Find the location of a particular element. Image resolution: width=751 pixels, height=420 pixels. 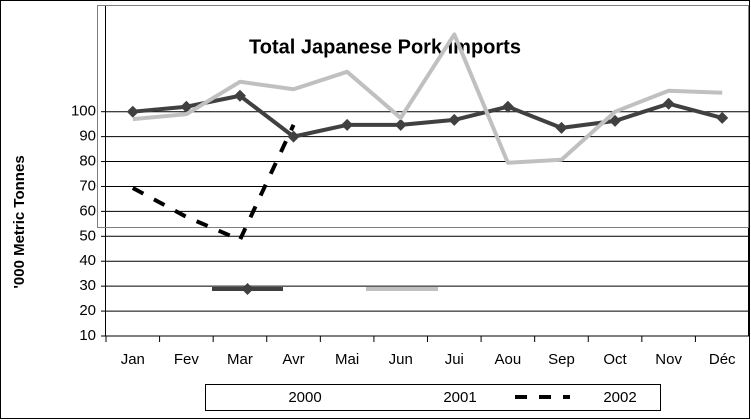

y-tick-label: 80 is located at coordinates (87, 161).